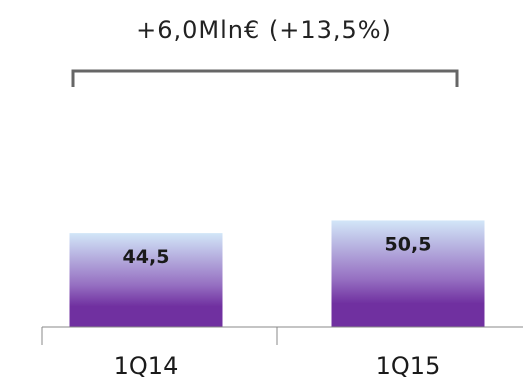  Describe the element at coordinates (408, 273) in the screenshot. I see `bar-1q15` at that location.